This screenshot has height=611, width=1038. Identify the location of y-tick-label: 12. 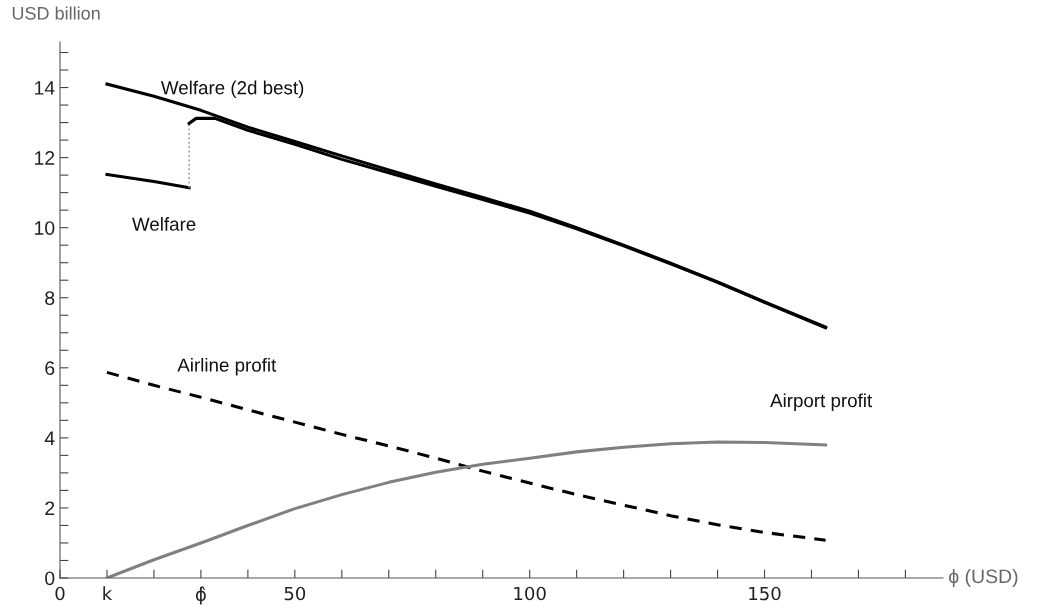
(45, 158).